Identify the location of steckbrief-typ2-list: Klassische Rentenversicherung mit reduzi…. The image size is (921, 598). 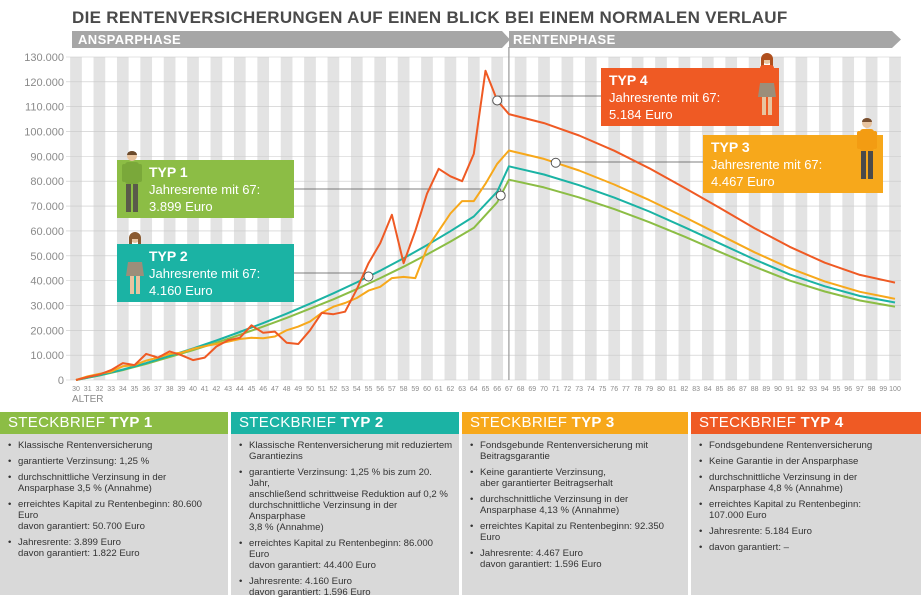
(345, 519).